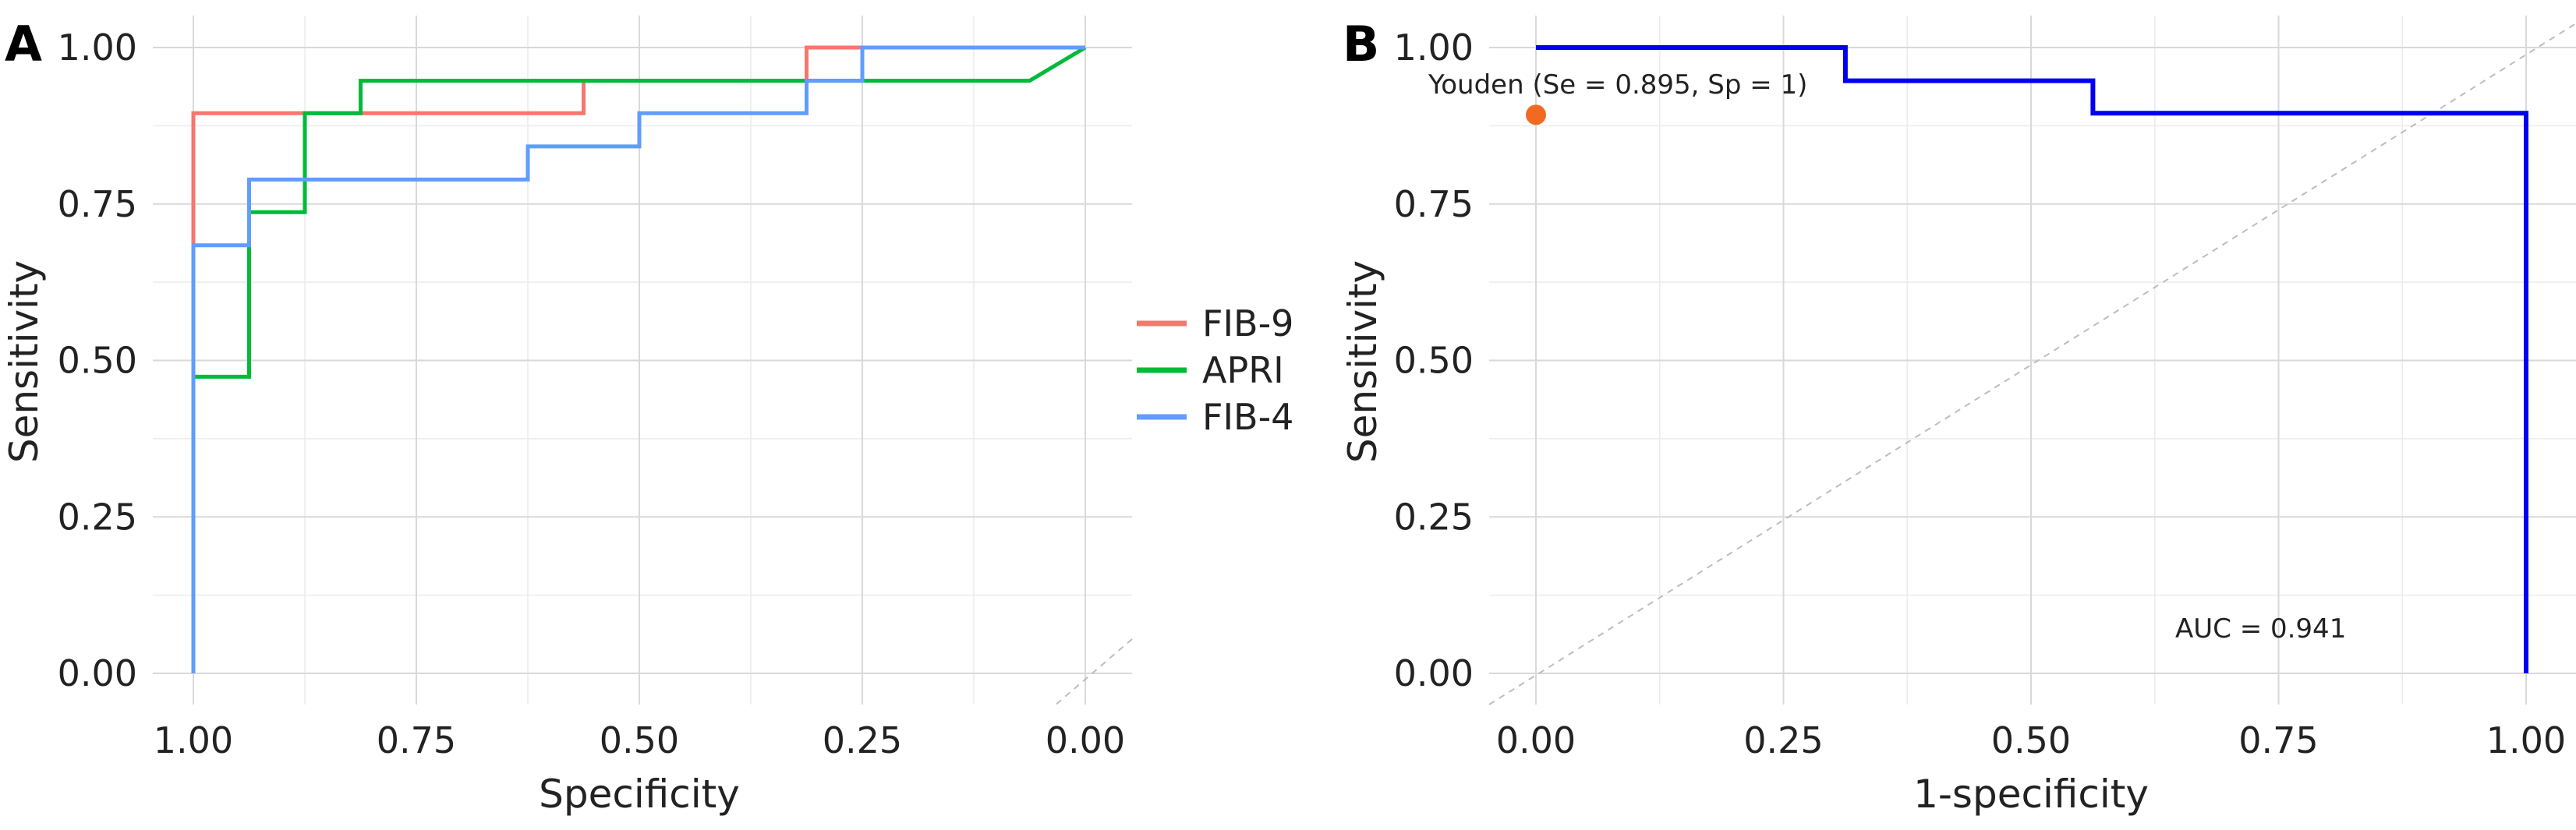 The width and height of the screenshot is (2576, 830). I want to click on panel-b-y-tick-labels: 0.00 0.25 0.50 0.75 1.00, so click(1434, 360).